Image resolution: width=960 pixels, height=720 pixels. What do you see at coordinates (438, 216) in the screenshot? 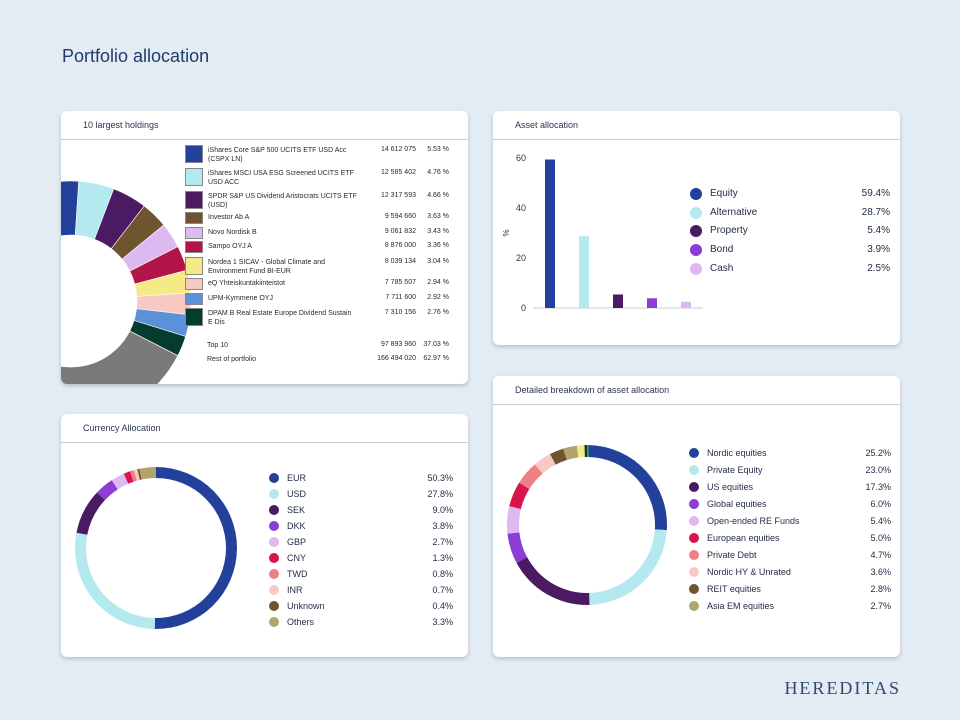
I see `holding-pct: 3.63 %` at bounding box center [438, 216].